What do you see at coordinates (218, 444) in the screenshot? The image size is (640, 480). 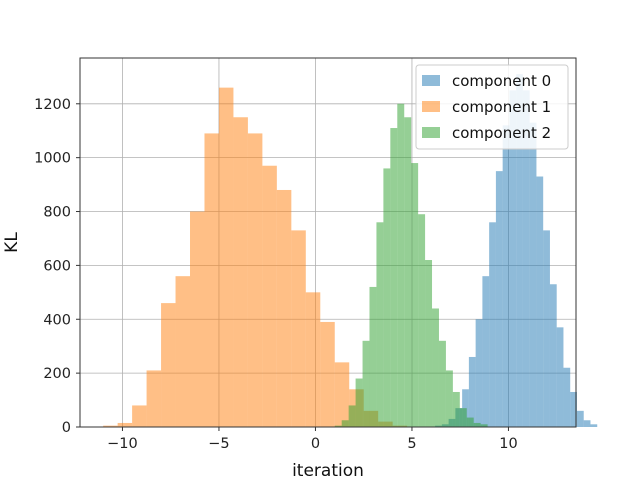 I see `x-tick-label: −5` at bounding box center [218, 444].